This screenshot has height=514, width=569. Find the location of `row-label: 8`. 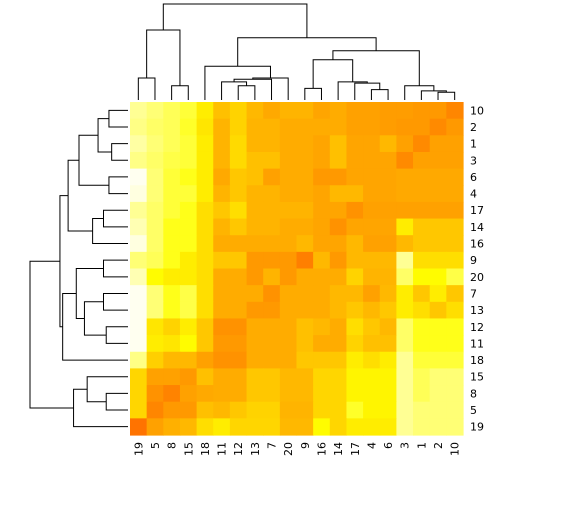

row-label: 8 is located at coordinates (473, 393).